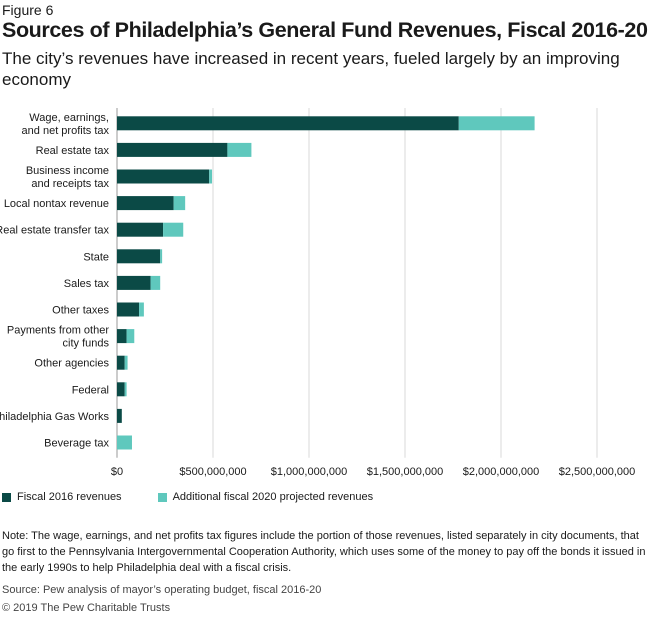 The height and width of the screenshot is (617, 650). I want to click on category-label: Sales tax, so click(87, 284).